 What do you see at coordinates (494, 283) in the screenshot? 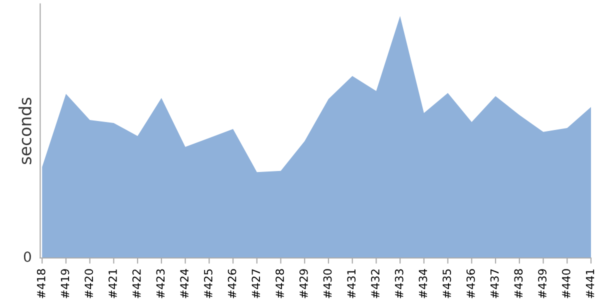
I see `x-tick-label: #437` at bounding box center [494, 283].